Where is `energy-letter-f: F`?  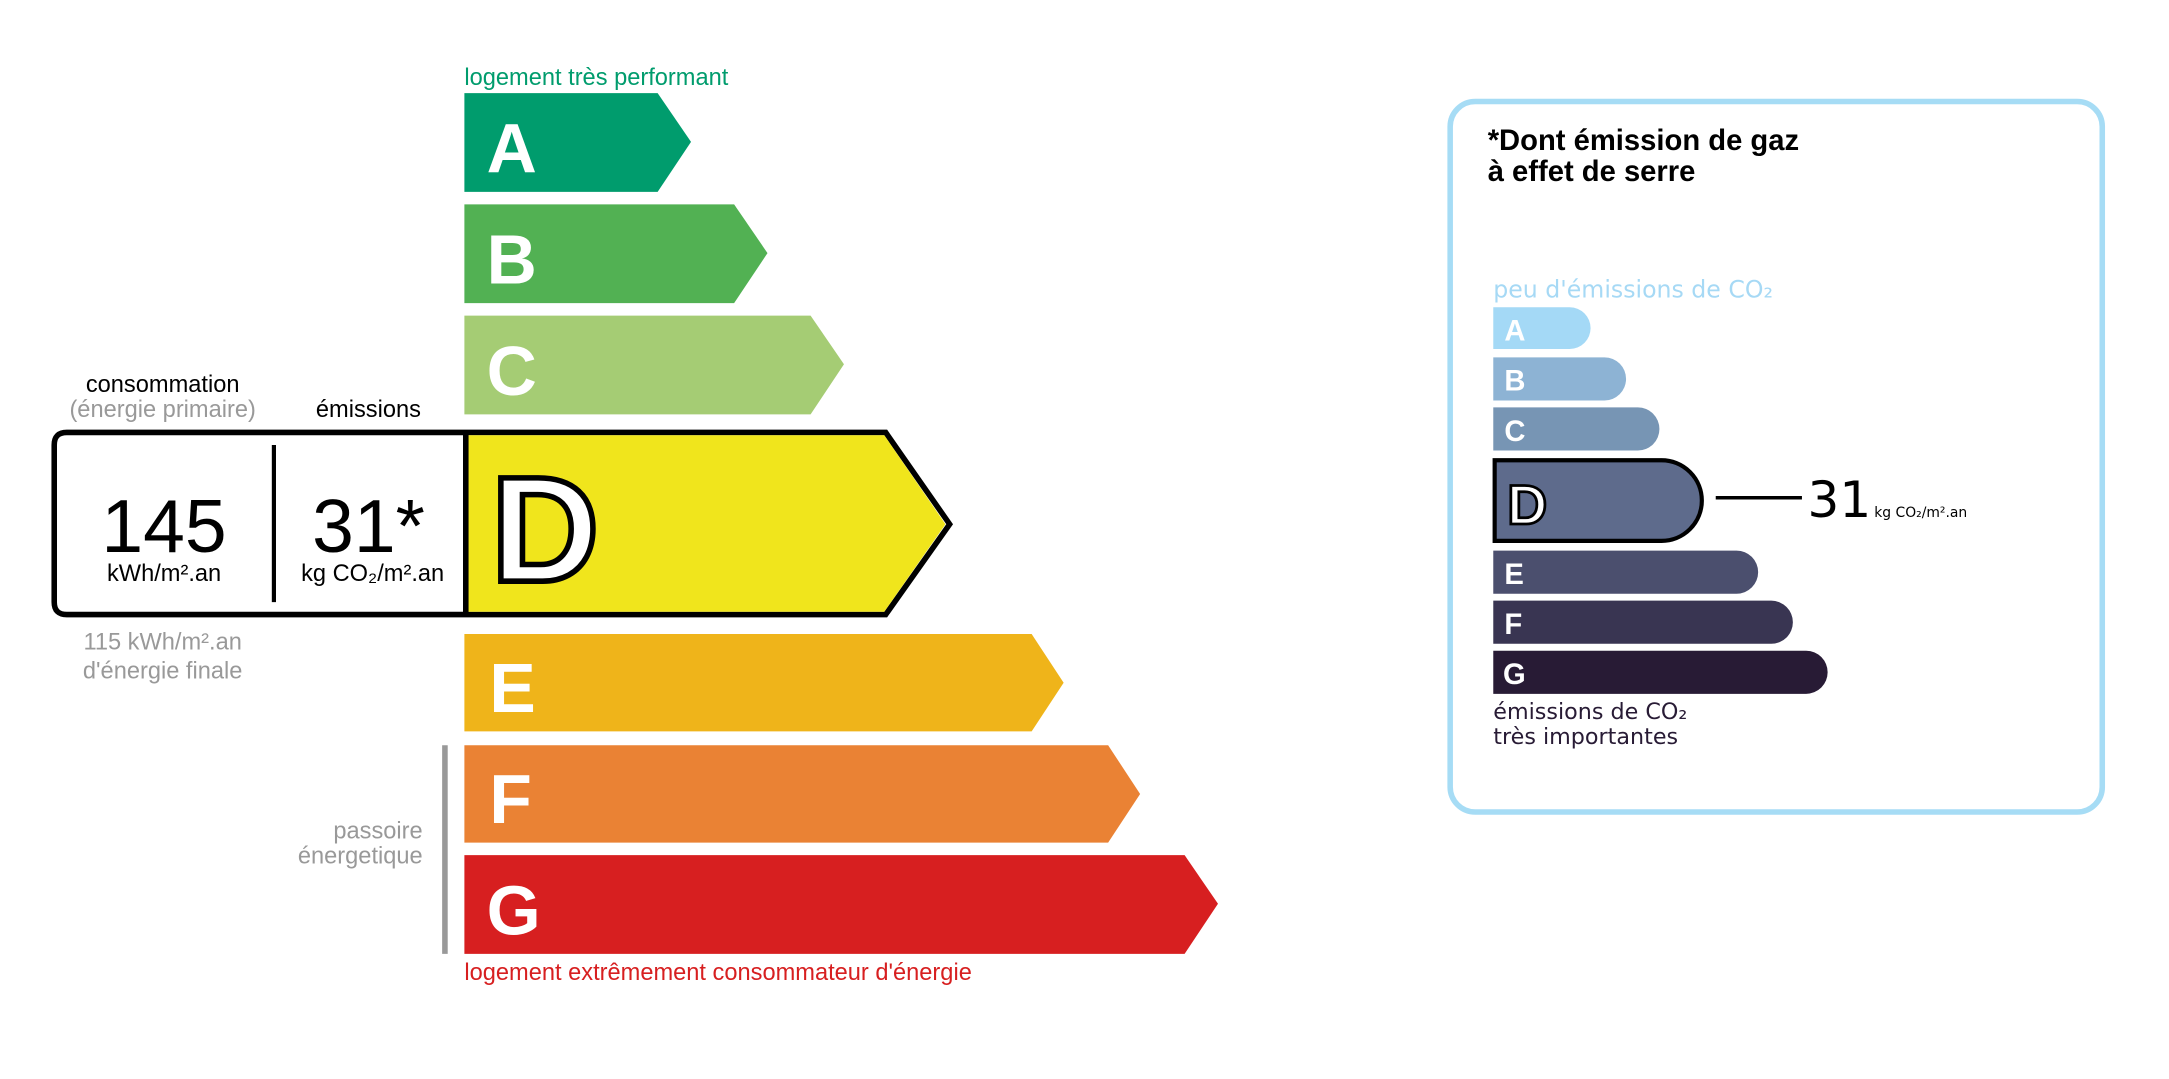
energy-letter-f: F is located at coordinates (510, 799).